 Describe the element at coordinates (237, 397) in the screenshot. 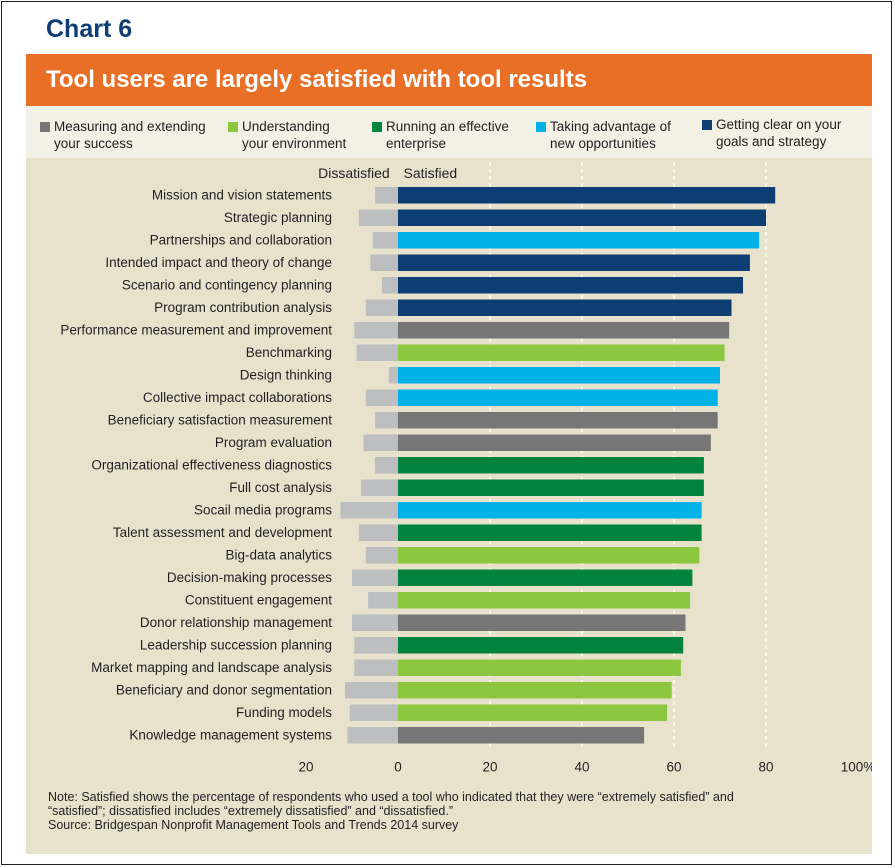

I see `category-label: Collective impact collaborations` at that location.